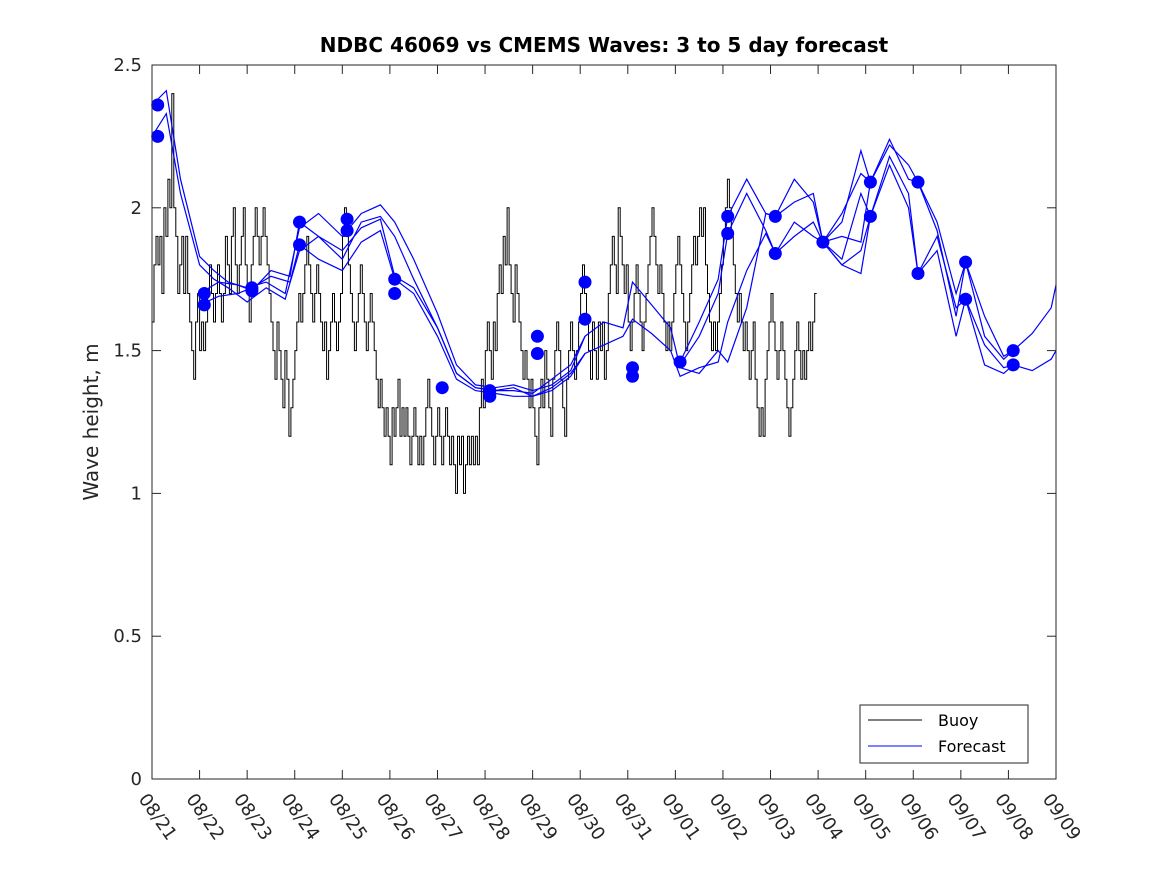 Image resolution: width=1167 pixels, height=875 pixels. I want to click on legend-buoy-label: Buoy, so click(958, 720).